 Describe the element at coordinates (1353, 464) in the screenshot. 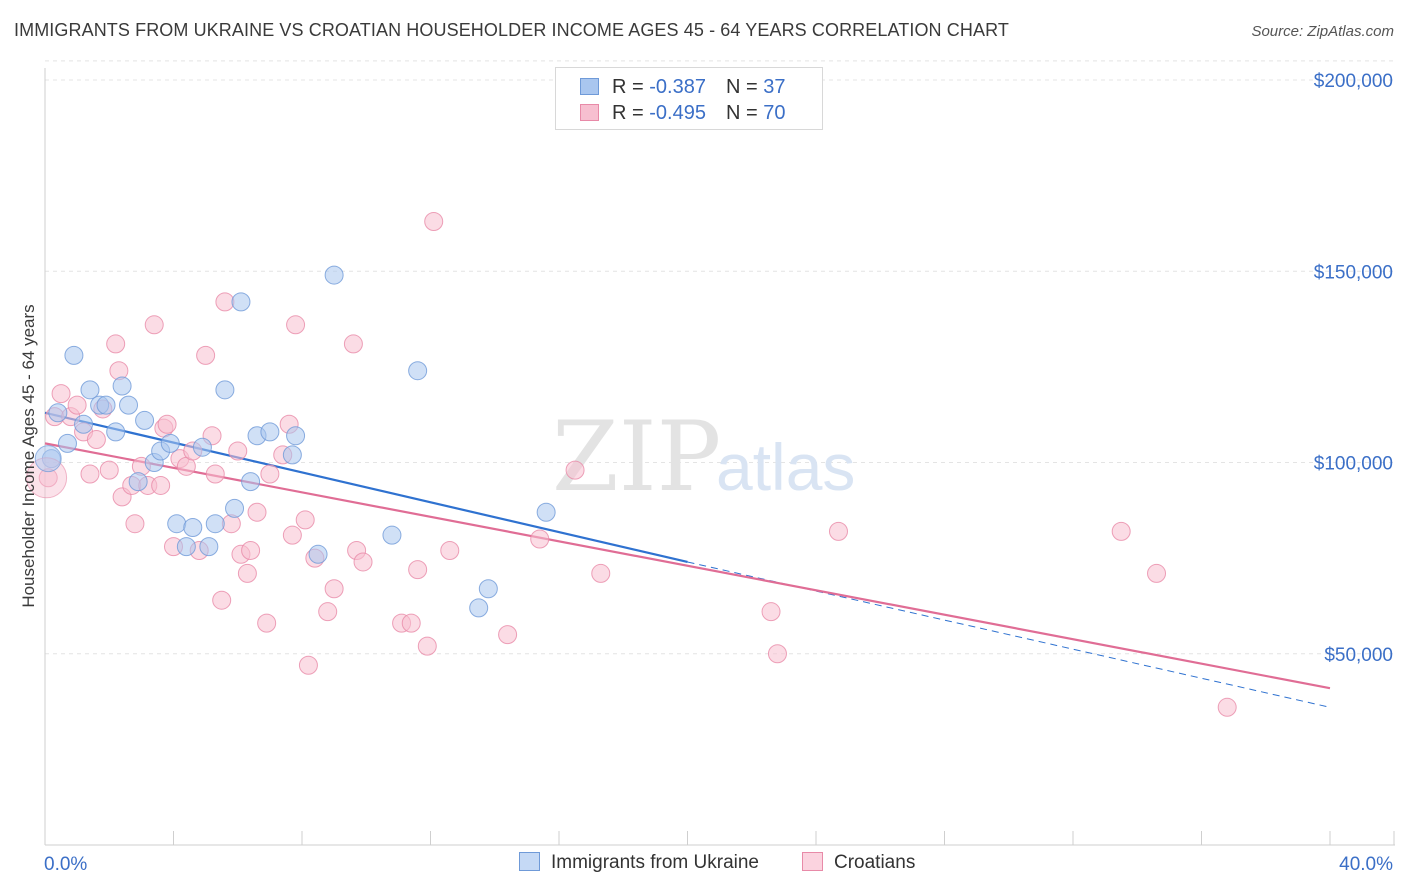

I see `y-tick-label: $100,000` at that location.